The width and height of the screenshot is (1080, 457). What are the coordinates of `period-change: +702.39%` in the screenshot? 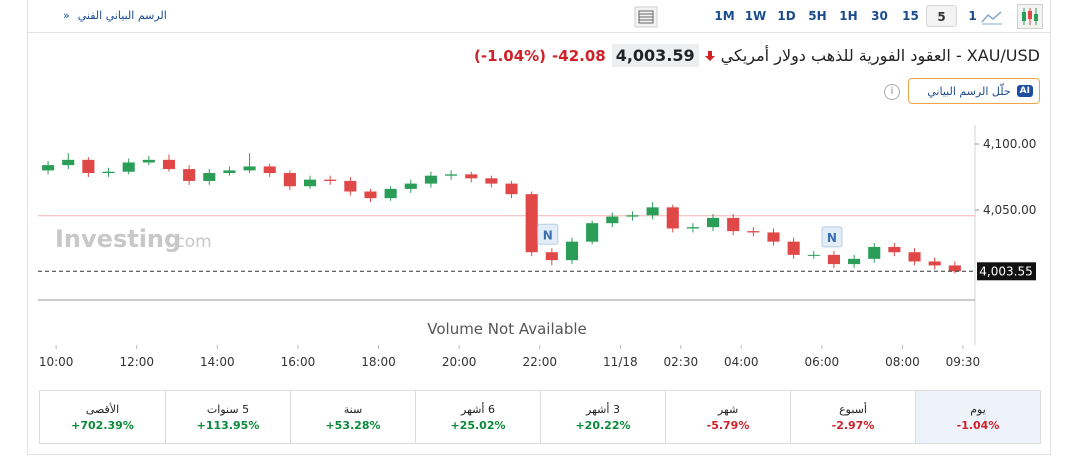 It's located at (102, 425).